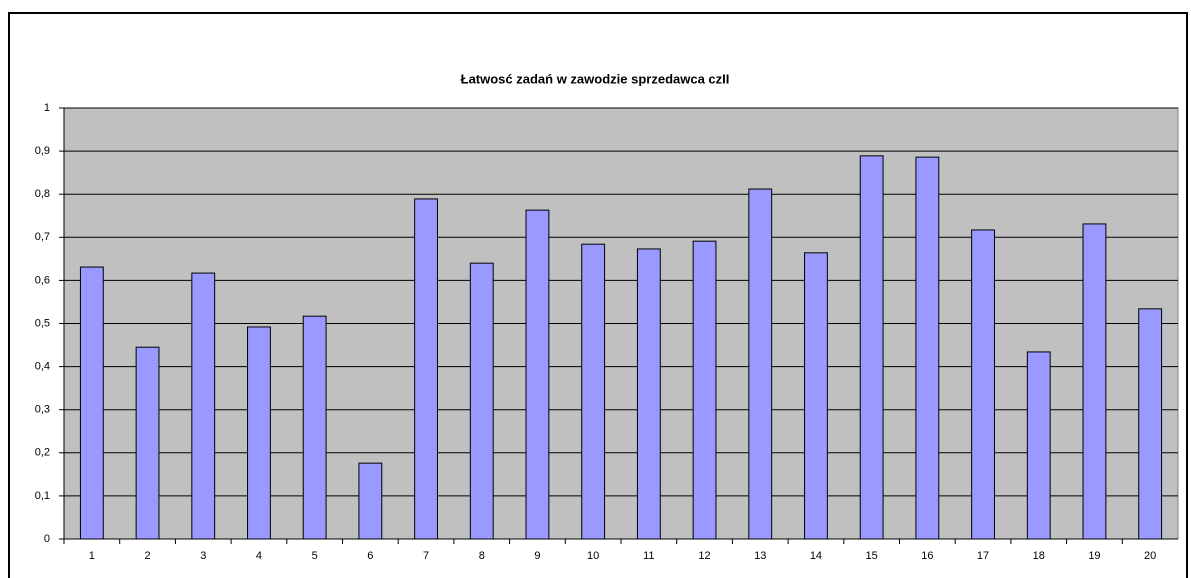 The image size is (1191, 578). I want to click on y-tick-label: 0,1, so click(42, 496).